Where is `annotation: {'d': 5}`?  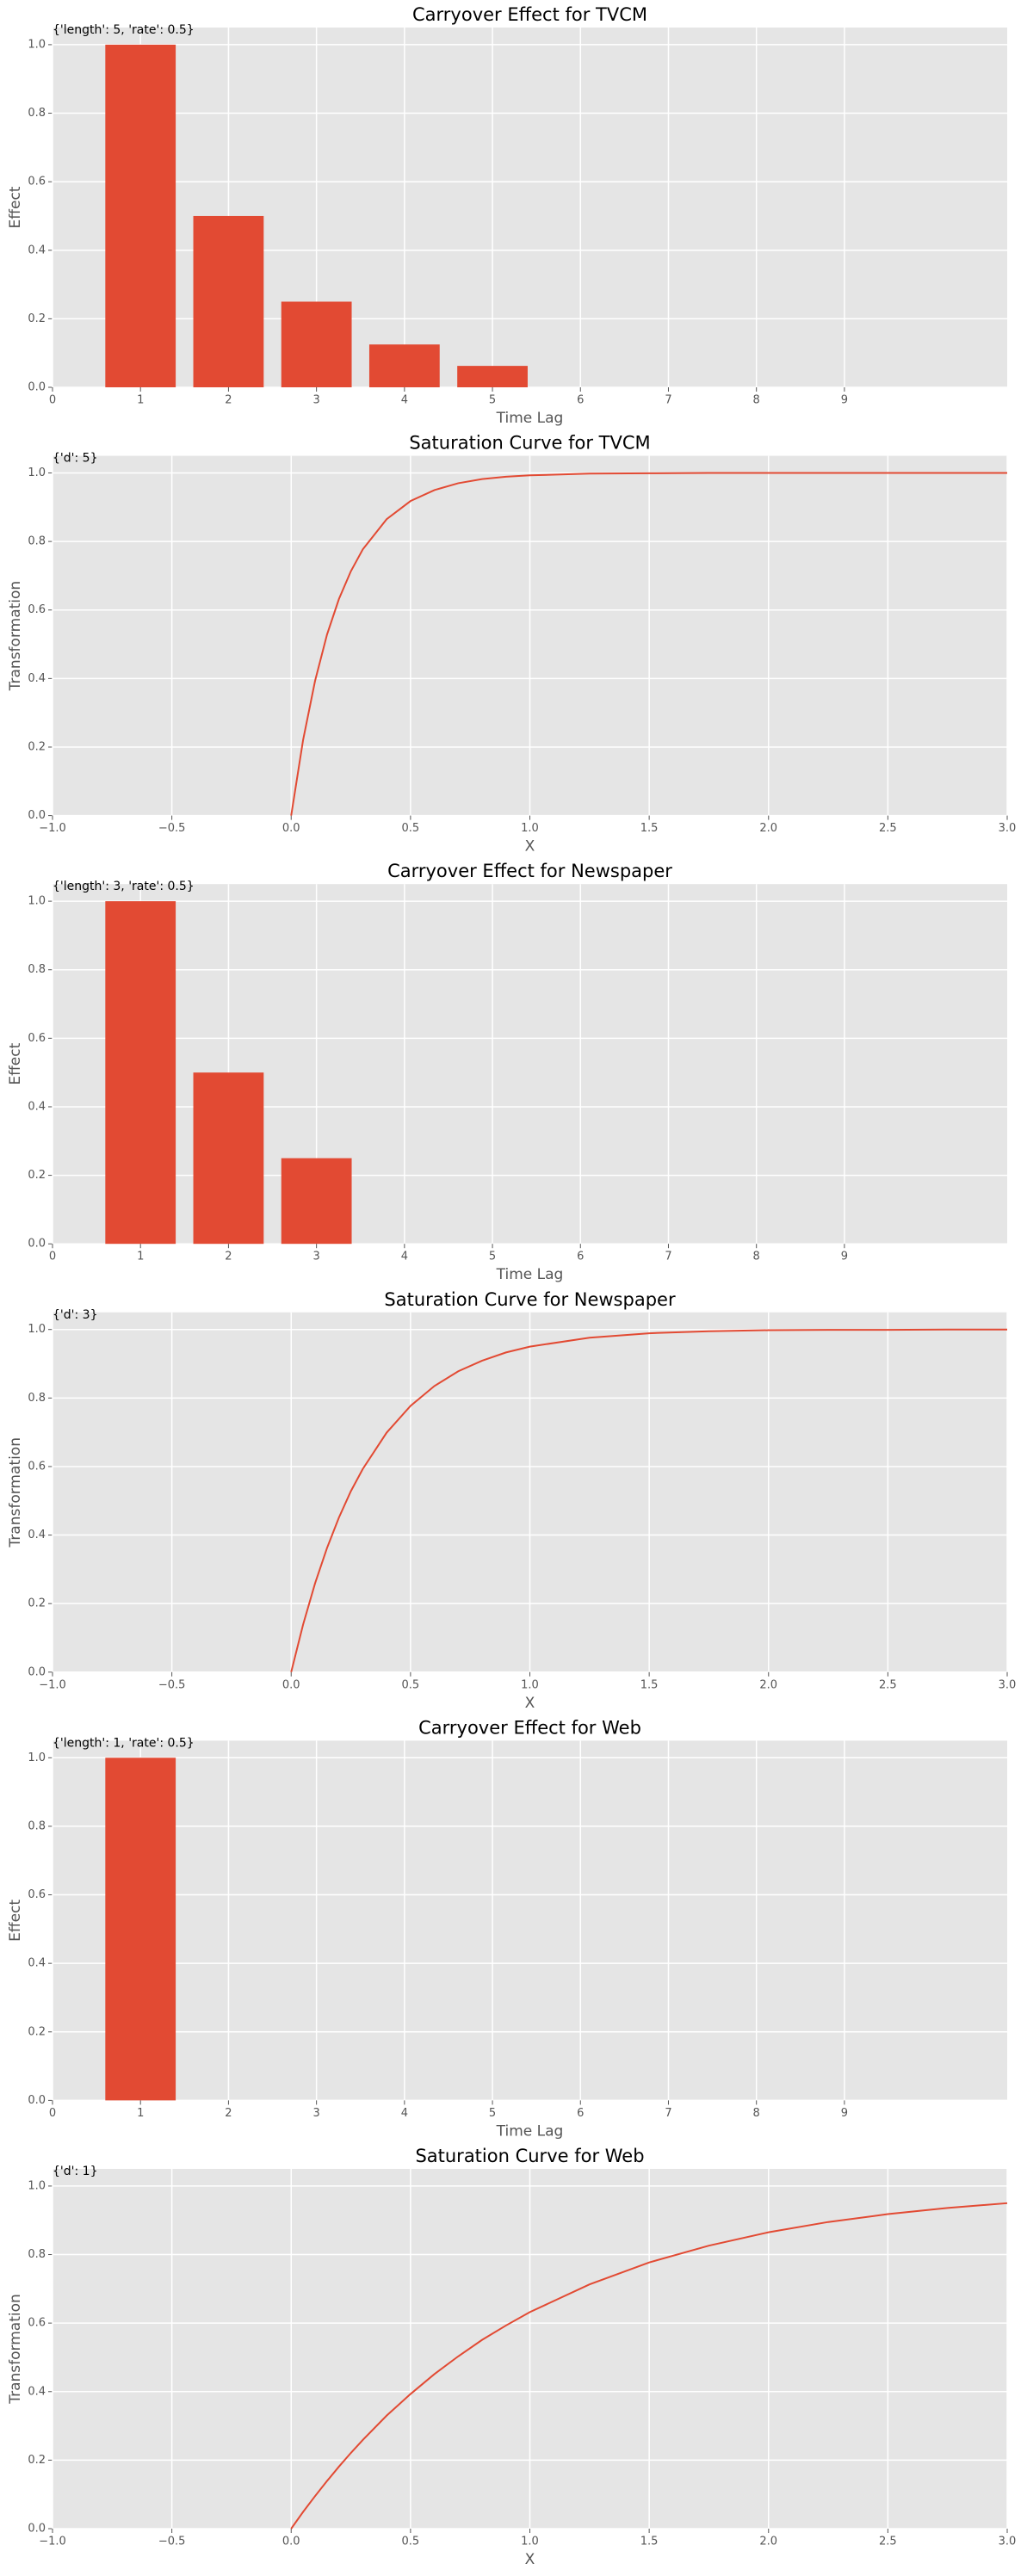
annotation: {'d': 5} is located at coordinates (75, 459).